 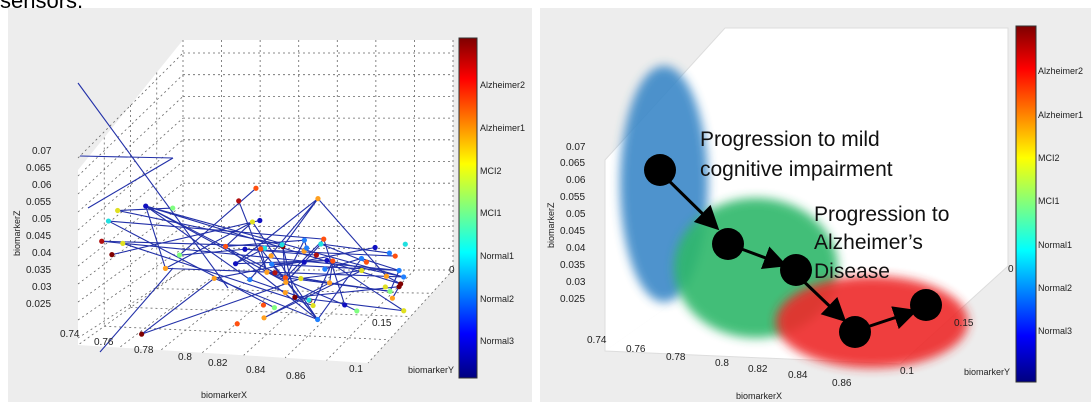 I want to click on x-tick: 0.84, so click(x=798, y=375).